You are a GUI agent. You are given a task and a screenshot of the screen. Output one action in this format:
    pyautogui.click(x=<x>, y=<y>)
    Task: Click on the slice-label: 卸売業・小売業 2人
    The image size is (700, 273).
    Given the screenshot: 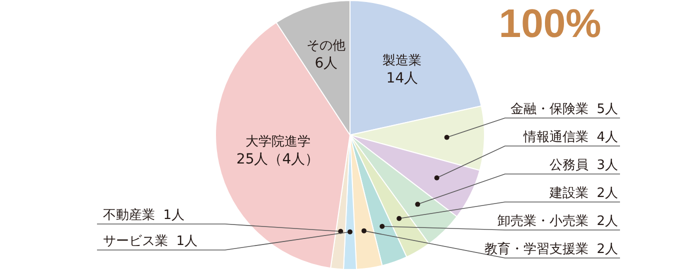 What is the action you would take?
    pyautogui.click(x=557, y=221)
    